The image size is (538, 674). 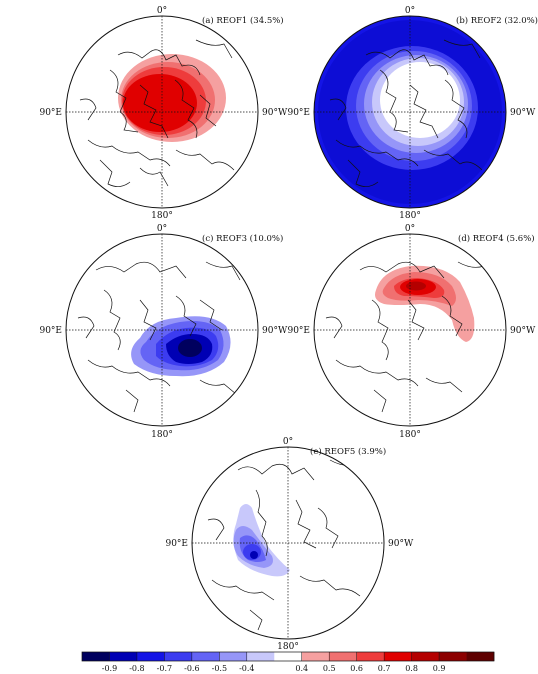 What do you see at coordinates (301, 668) in the screenshot?
I see `colorbar-tick-label: 0.4` at bounding box center [301, 668].